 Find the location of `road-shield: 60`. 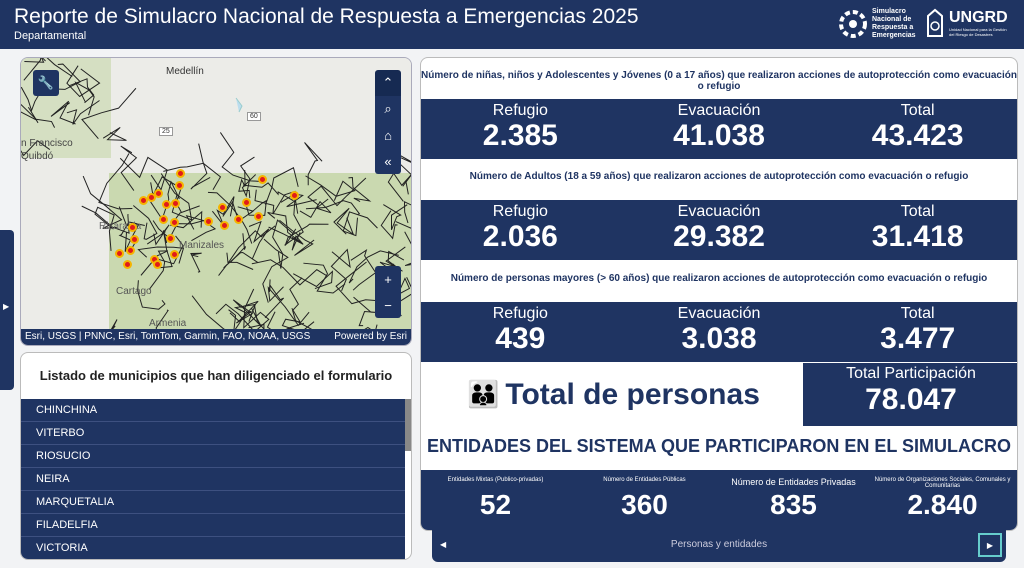

road-shield: 60 is located at coordinates (254, 116).